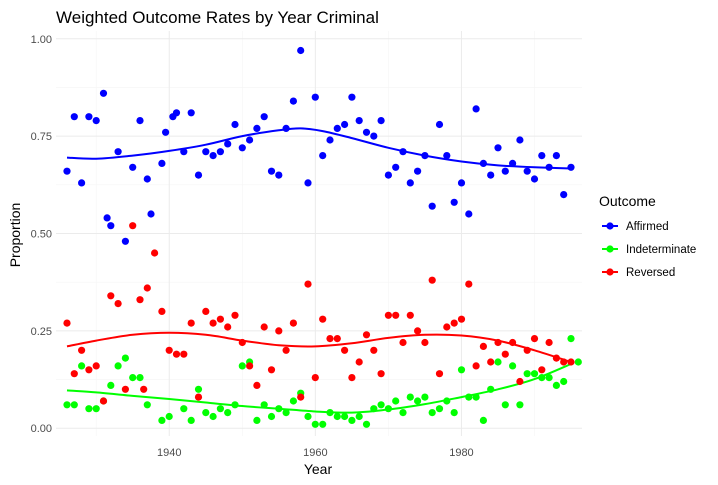  Describe the element at coordinates (610, 272) in the screenshot. I see `legend-key-reversed` at that location.